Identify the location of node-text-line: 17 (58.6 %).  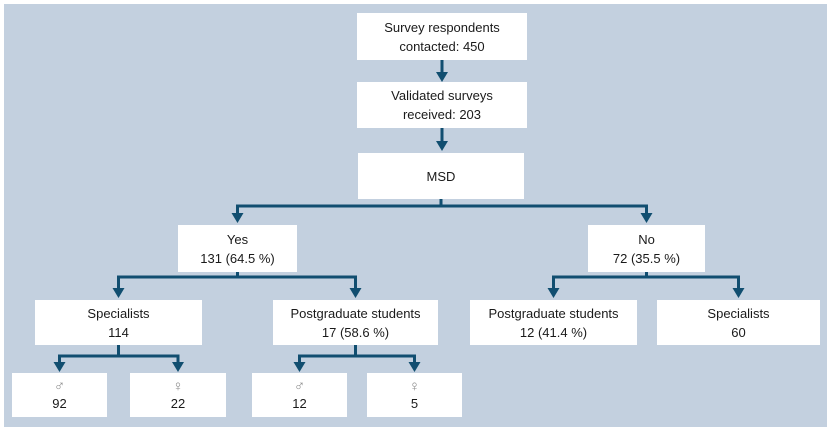
(355, 332).